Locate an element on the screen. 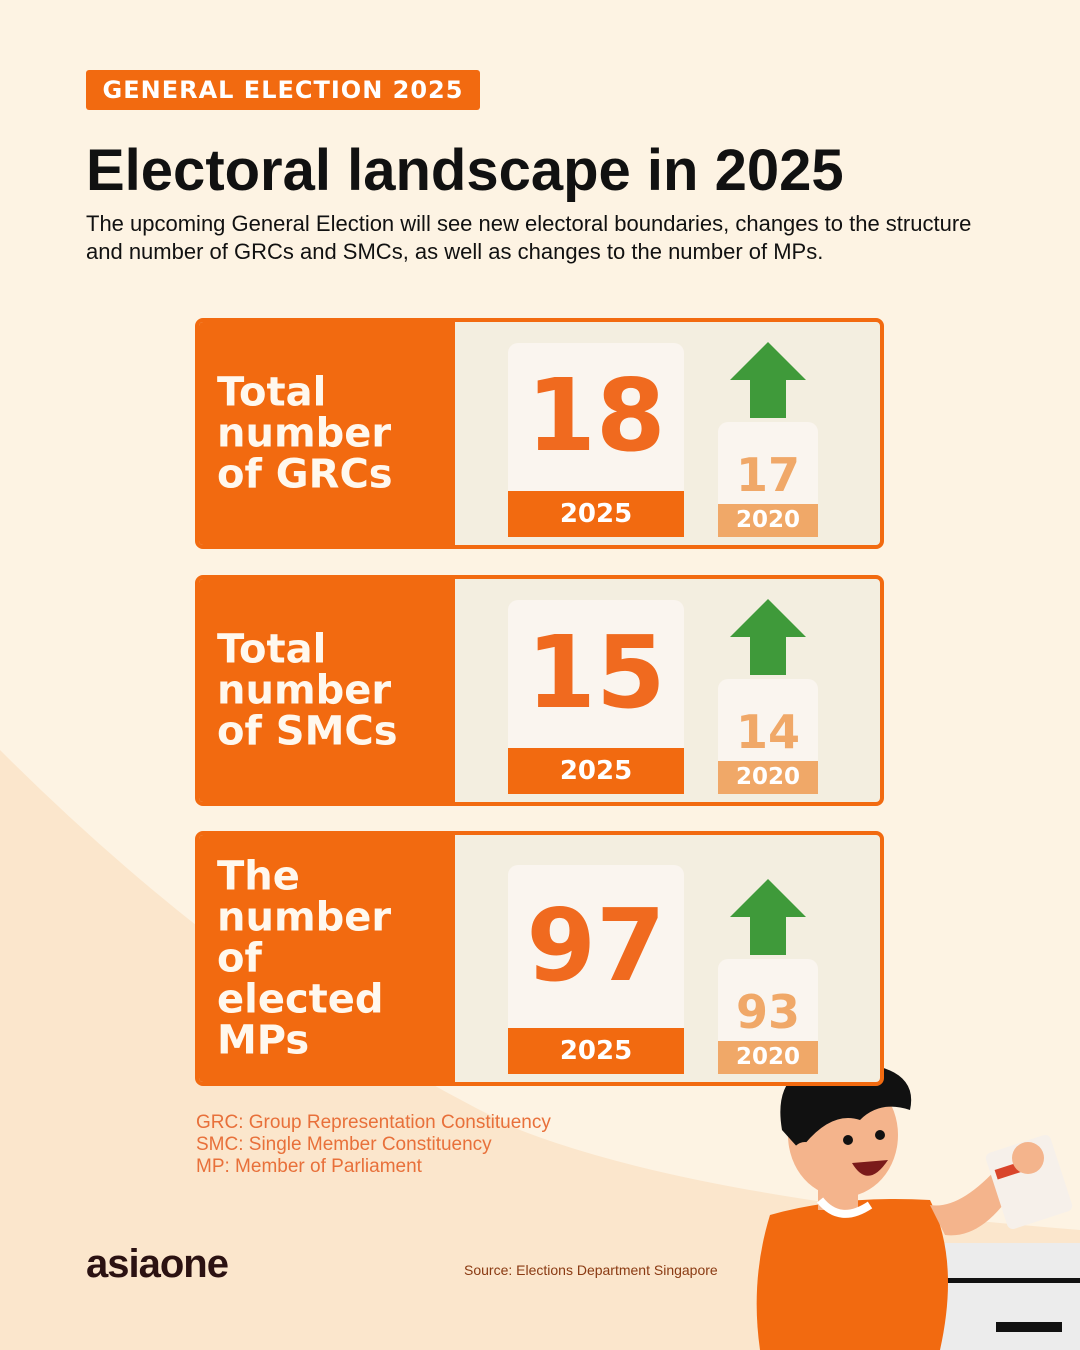 Image resolution: width=1080 pixels, height=1350 pixels. stat-card: Total number of SMCs 15 2025 14 2020 is located at coordinates (539, 690).